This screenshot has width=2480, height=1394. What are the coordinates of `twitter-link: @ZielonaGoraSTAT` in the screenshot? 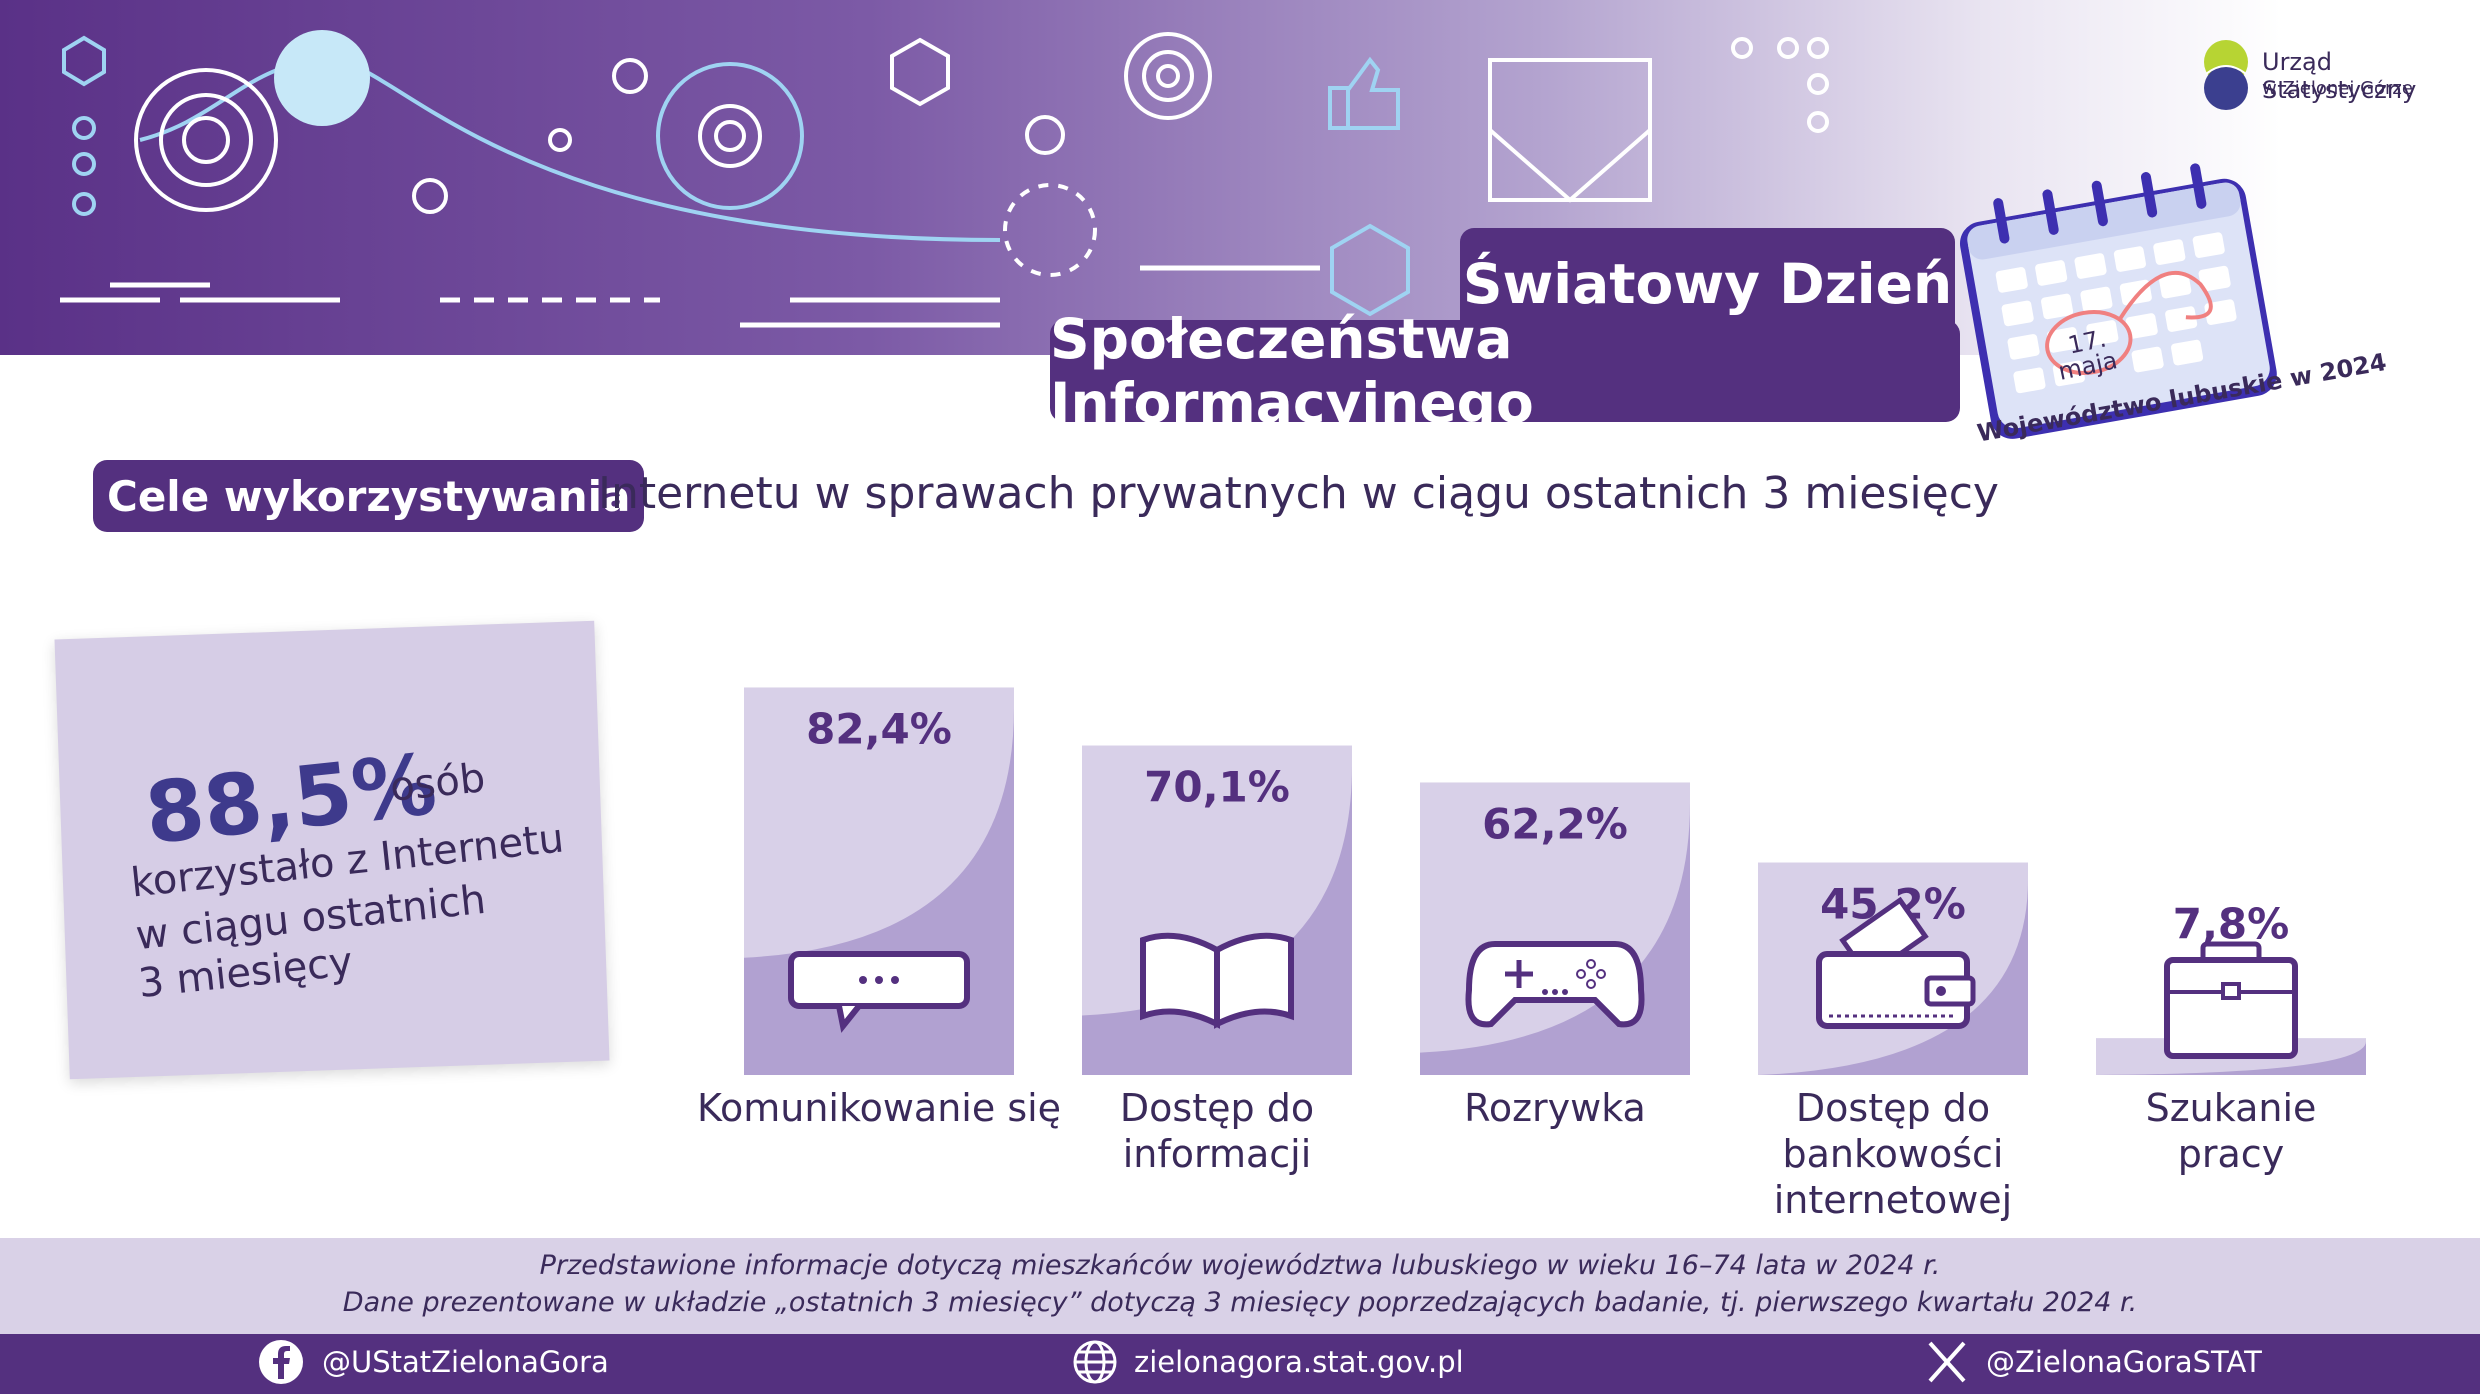 It's located at (2124, 1362).